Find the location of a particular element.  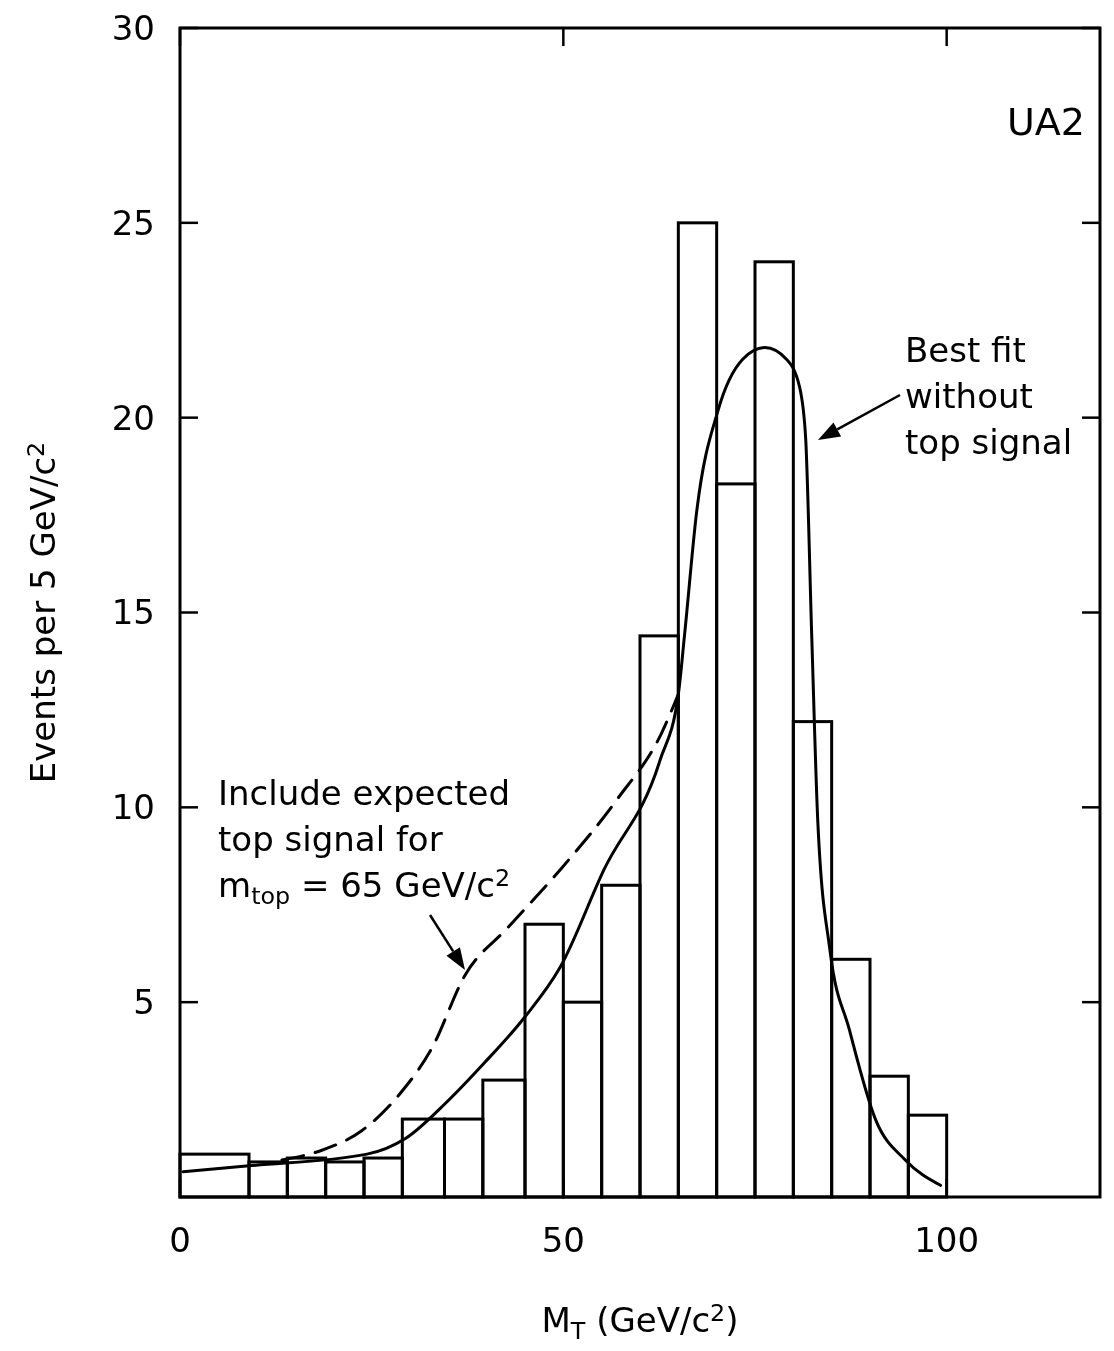

x-tick-label: 0 is located at coordinates (180, 1240).